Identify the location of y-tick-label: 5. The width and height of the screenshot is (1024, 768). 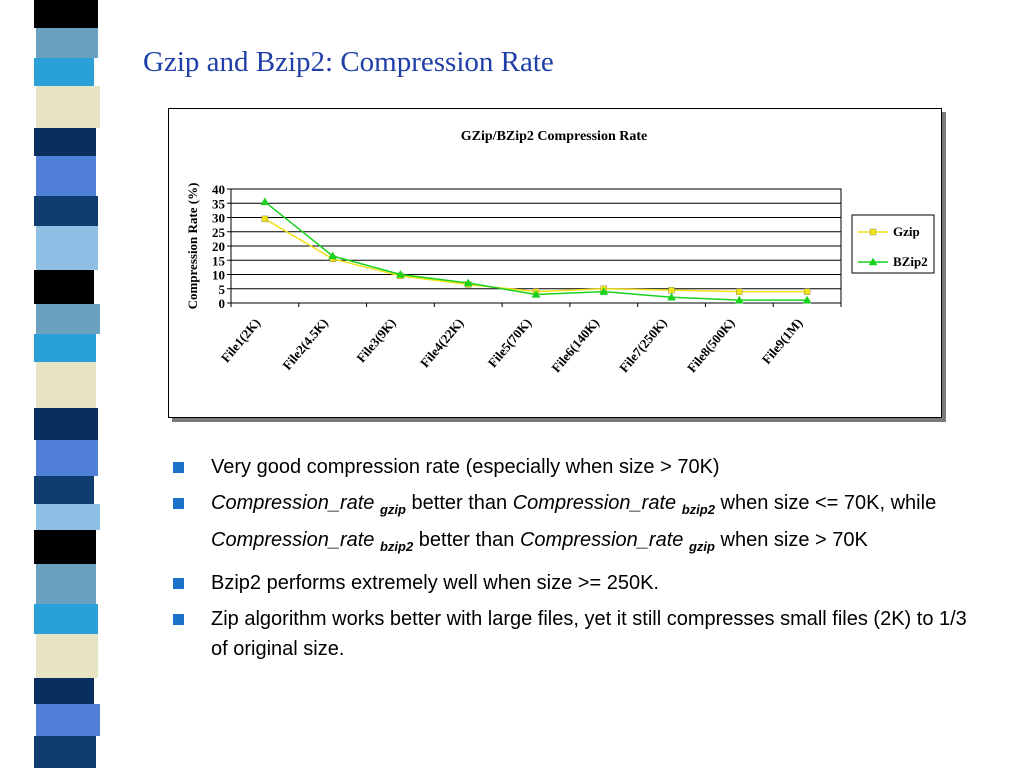
(222, 289).